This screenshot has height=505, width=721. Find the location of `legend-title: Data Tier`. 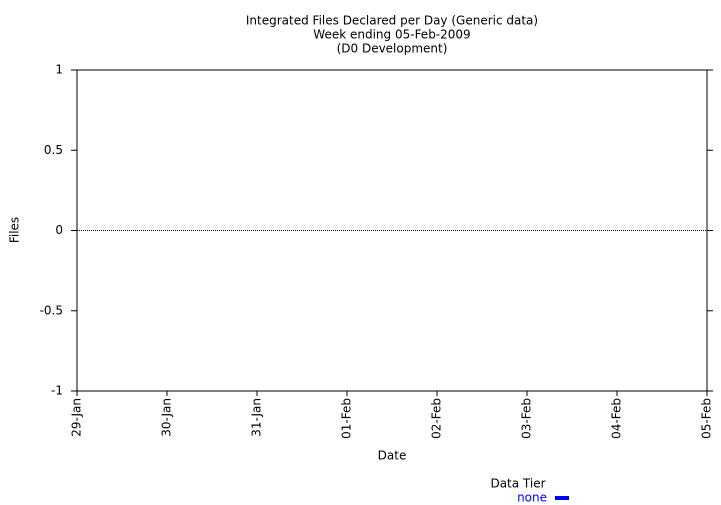

legend-title: Data Tier is located at coordinates (517, 484).